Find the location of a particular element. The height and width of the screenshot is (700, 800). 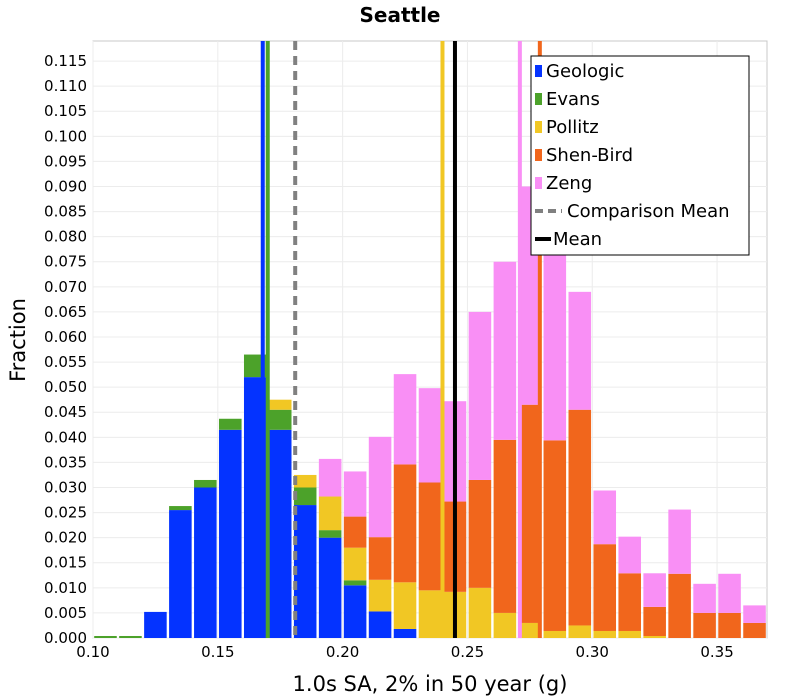

legend-swatch-shen-bird is located at coordinates (538, 155).